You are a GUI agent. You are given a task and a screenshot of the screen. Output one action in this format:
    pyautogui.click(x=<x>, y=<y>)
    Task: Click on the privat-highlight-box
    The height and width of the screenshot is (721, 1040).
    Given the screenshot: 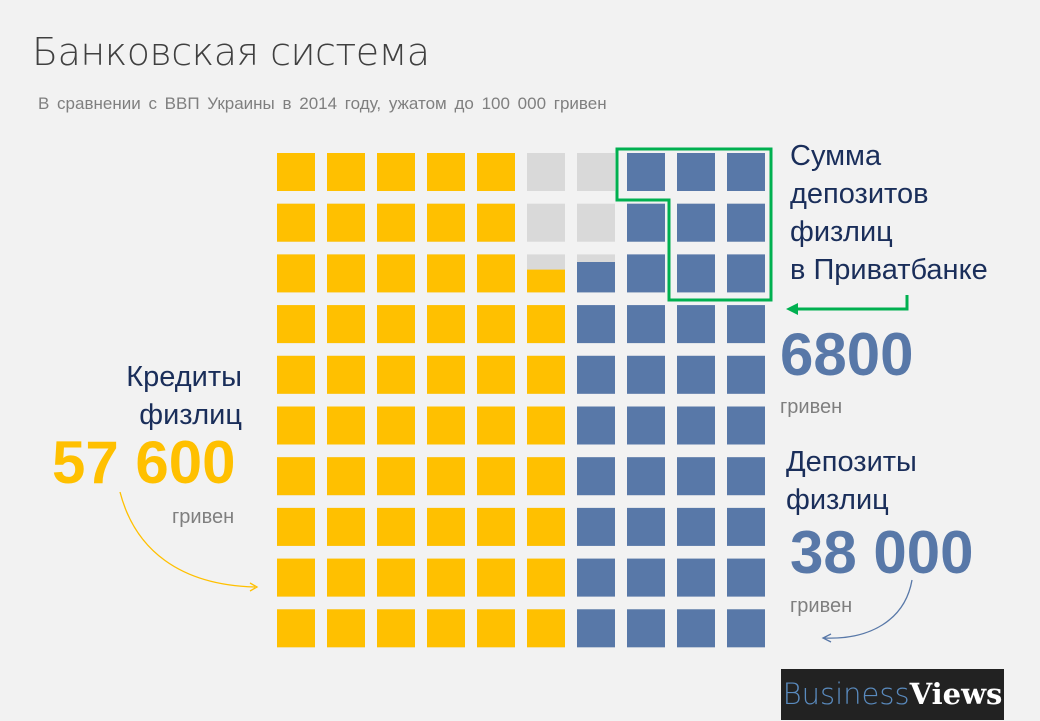 What is the action you would take?
    pyautogui.click(x=694, y=224)
    